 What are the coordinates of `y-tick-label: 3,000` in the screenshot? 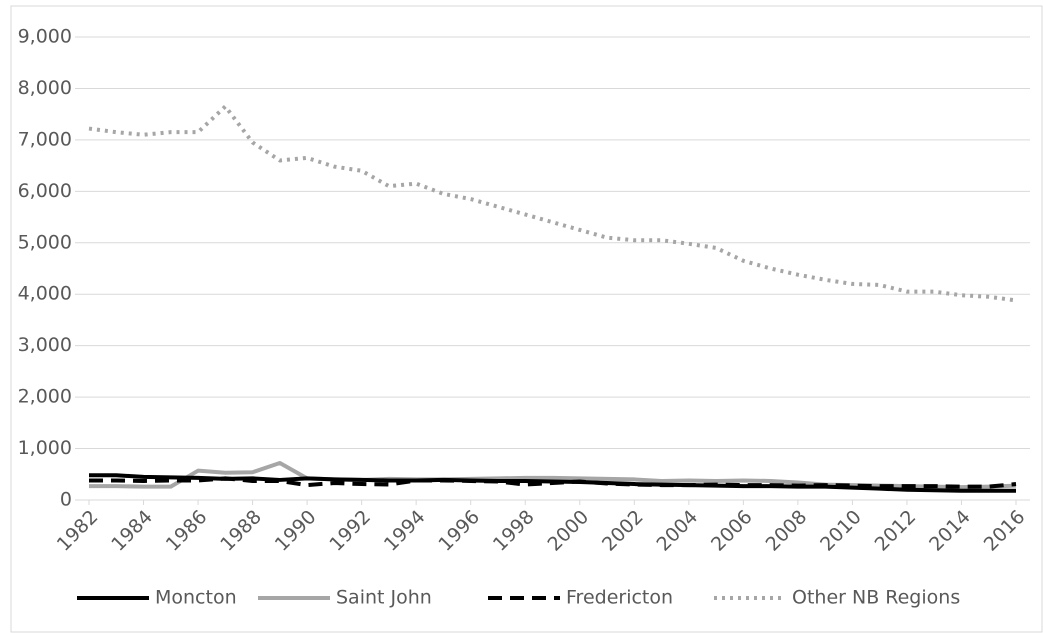 It's located at (45, 345).